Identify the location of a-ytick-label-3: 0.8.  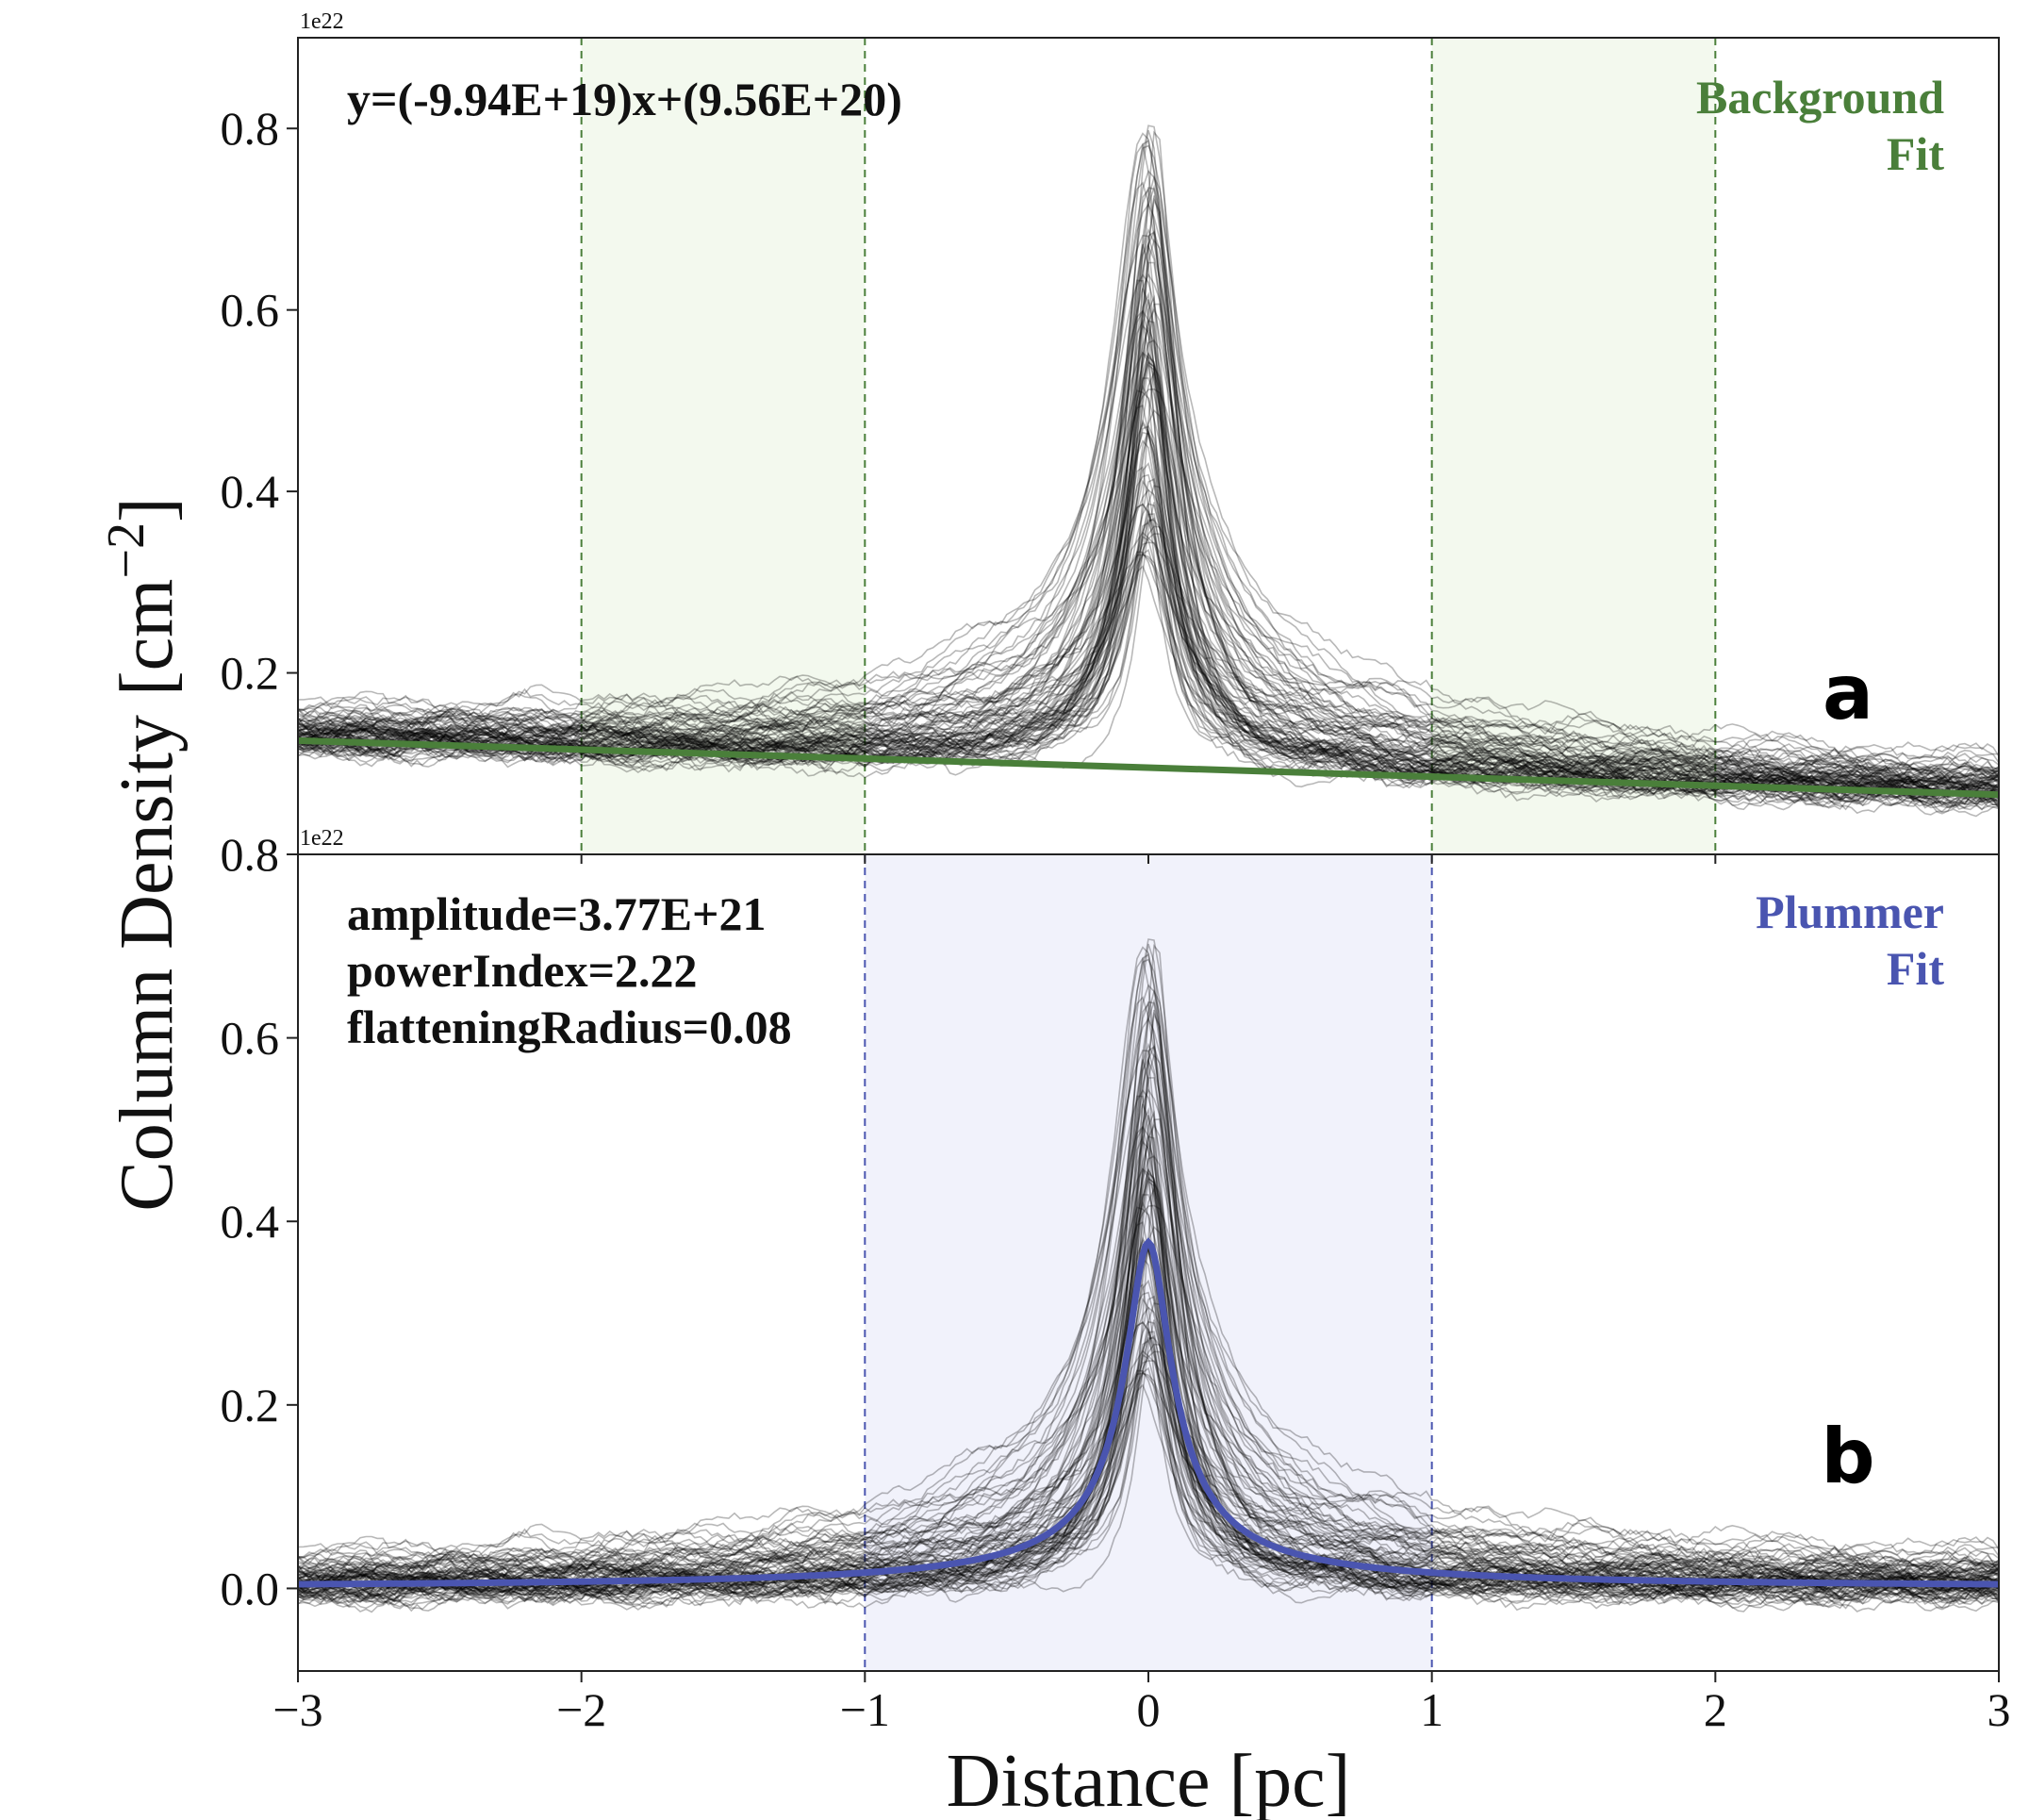
(250, 128).